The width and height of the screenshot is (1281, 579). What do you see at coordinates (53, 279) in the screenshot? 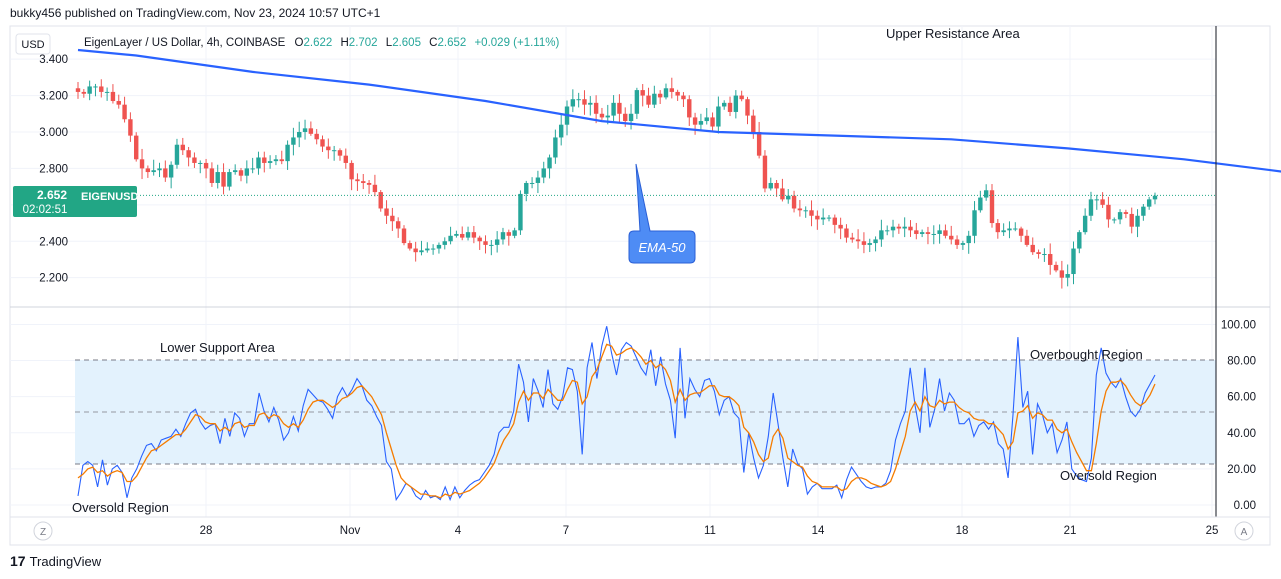
I see `price-tick-label: 2.200` at bounding box center [53, 279].